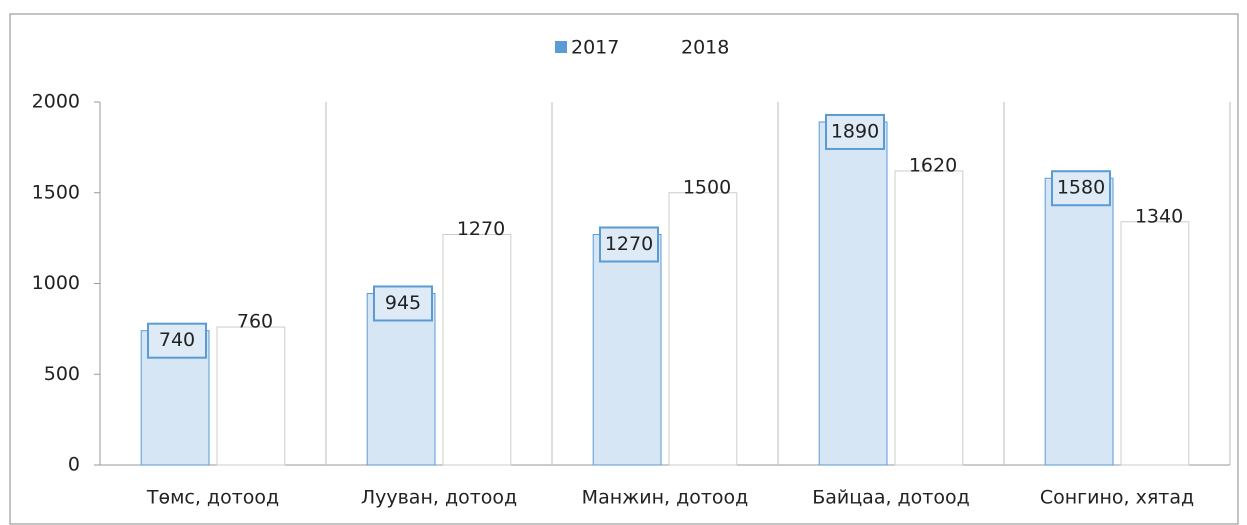 The width and height of the screenshot is (1247, 525). I want to click on data-label: 1620, so click(933, 165).